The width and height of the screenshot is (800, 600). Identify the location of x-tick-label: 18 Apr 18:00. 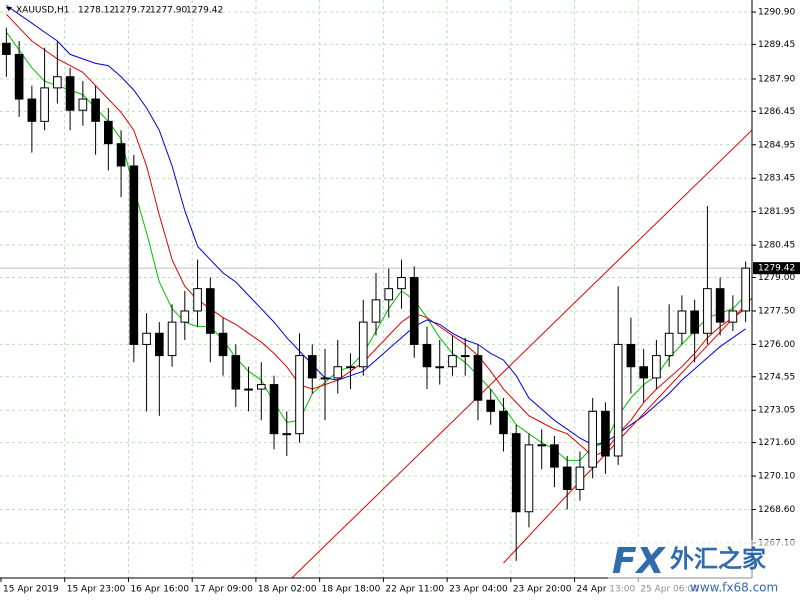
(351, 590).